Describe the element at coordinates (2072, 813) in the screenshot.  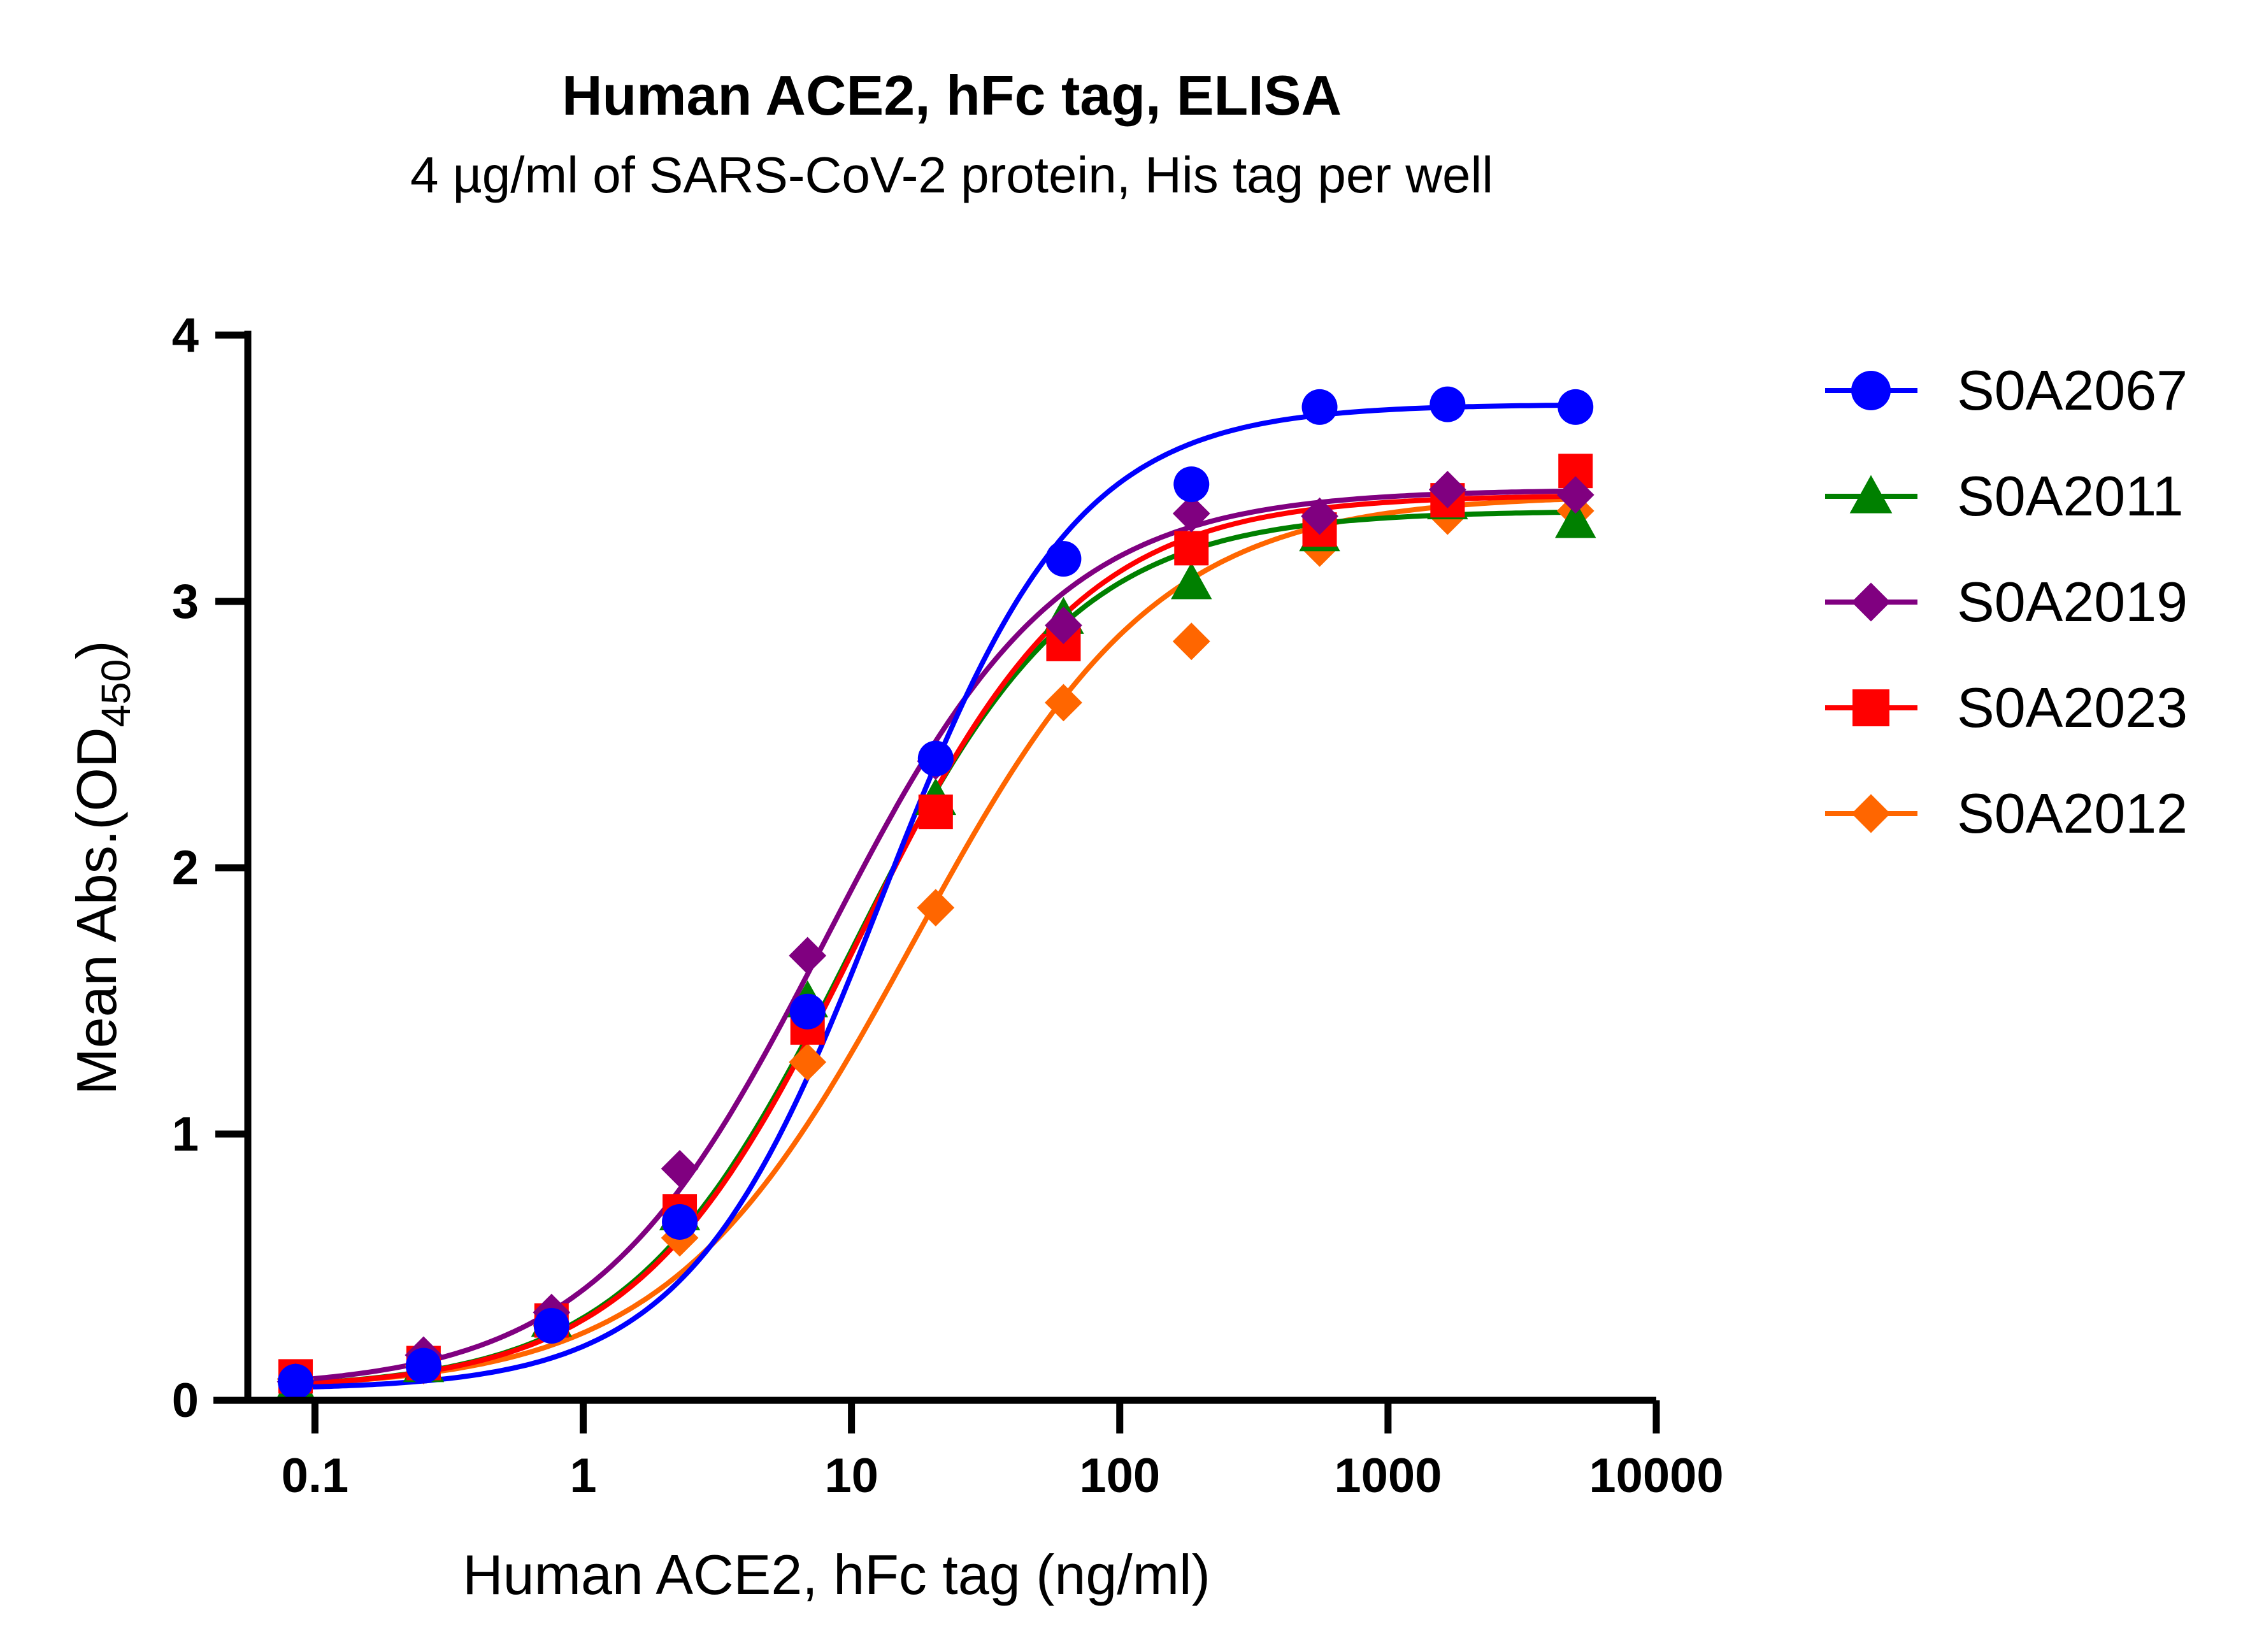
I see `legend-label: S0A2012` at that location.